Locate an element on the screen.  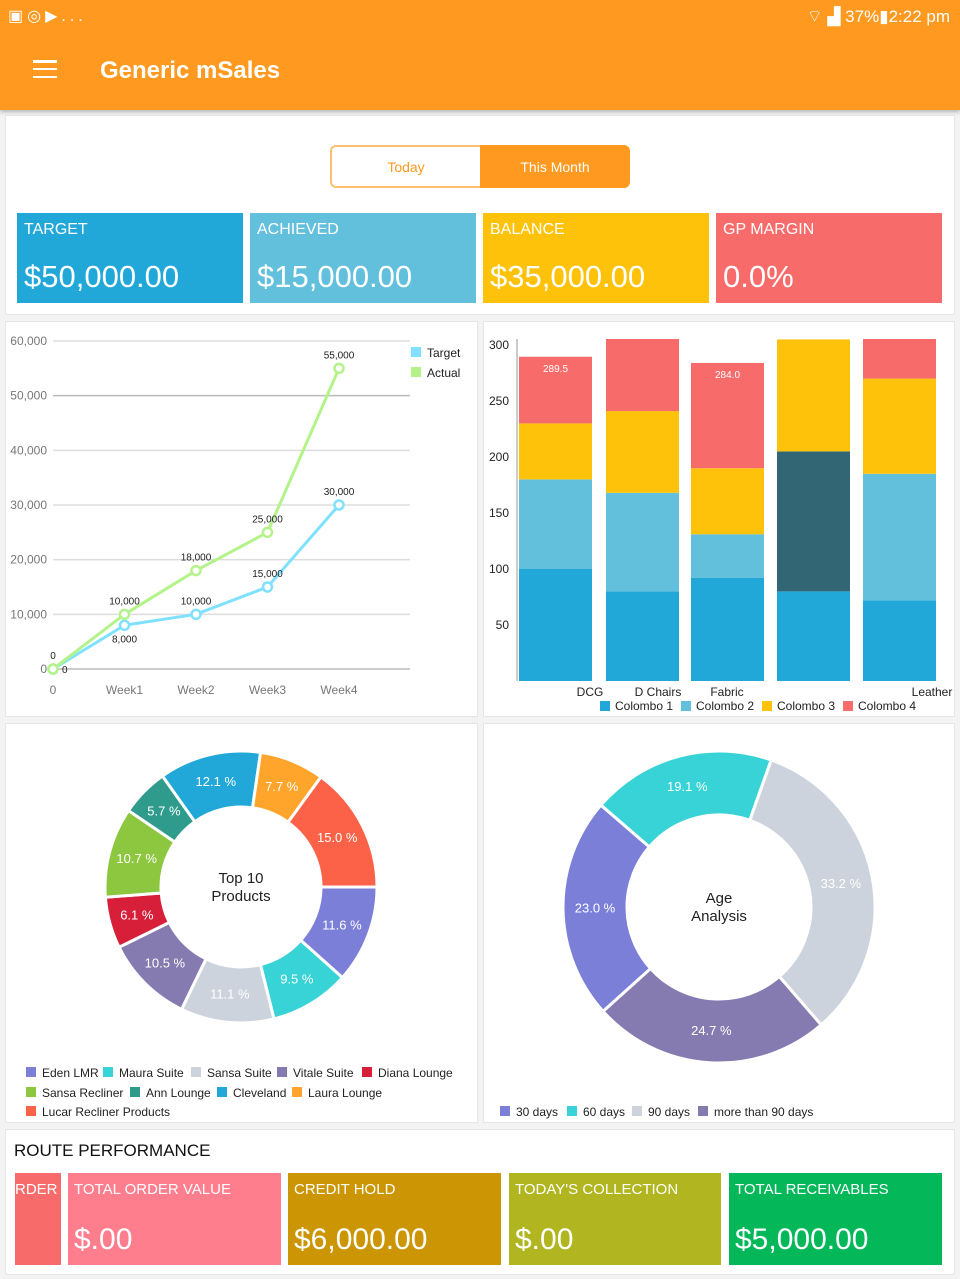
legend-label: Colombo 4 is located at coordinates (887, 706).